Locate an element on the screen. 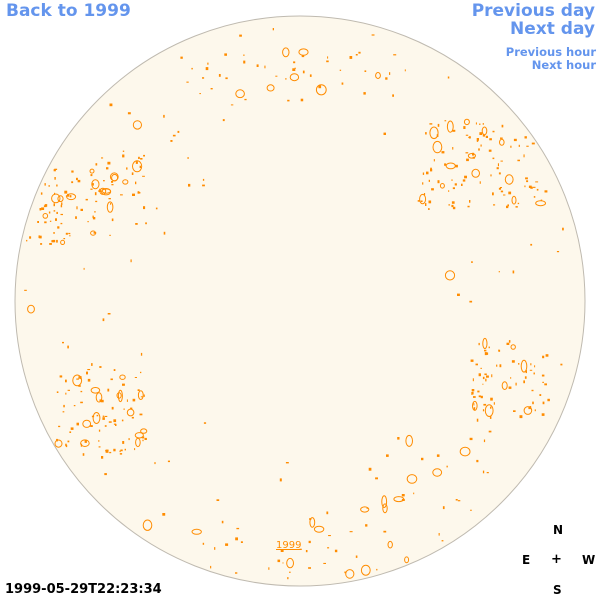 This screenshot has width=600, height=600. next-day-link: Next day is located at coordinates (552, 29).